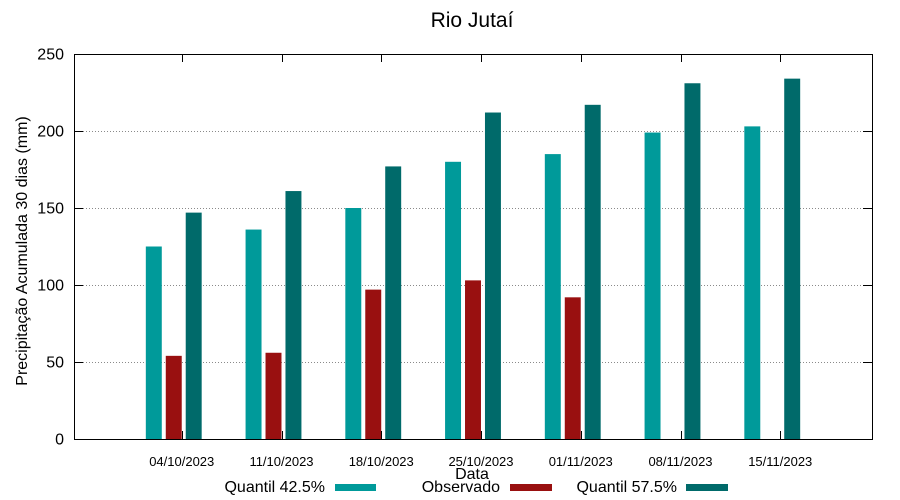 The width and height of the screenshot is (900, 500). What do you see at coordinates (461, 487) in the screenshot?
I see `legend-label-observado: Observado` at bounding box center [461, 487].